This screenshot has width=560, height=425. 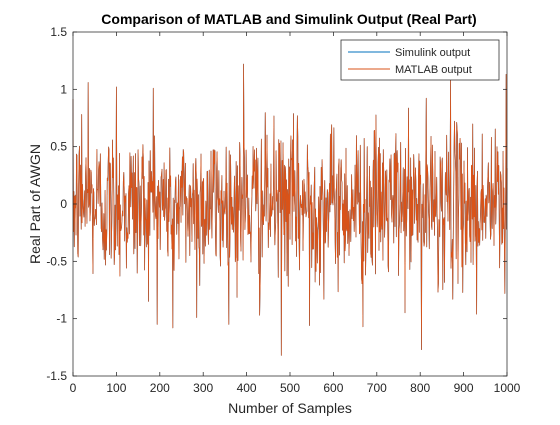 I want to click on y-tick-label: 0, so click(x=63, y=204).